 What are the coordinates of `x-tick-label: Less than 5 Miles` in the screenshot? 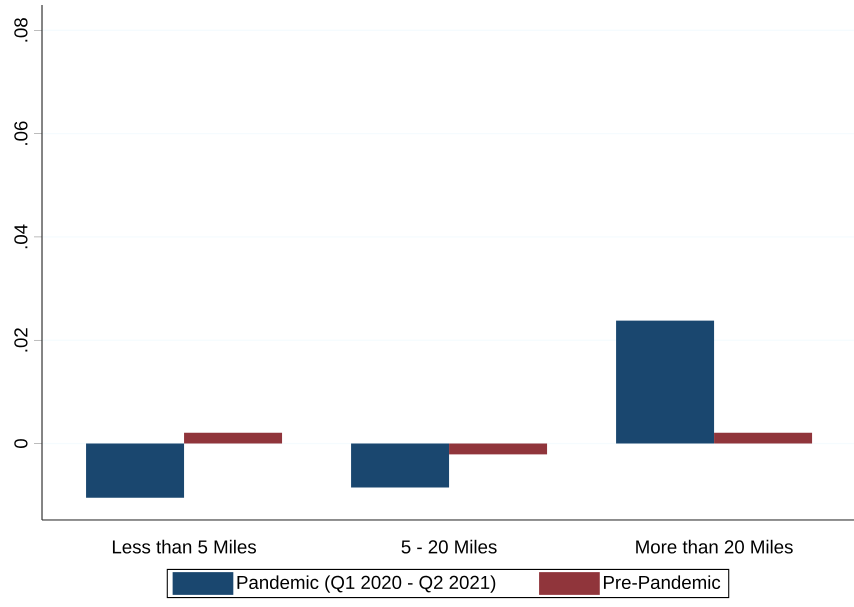 It's located at (184, 547).